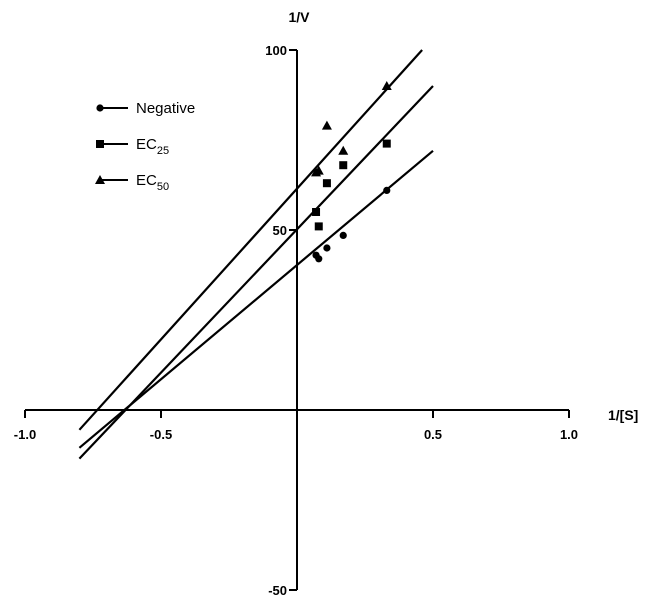 This screenshot has width=647, height=602. What do you see at coordinates (99, 107) in the screenshot?
I see `legend-marker-negative` at bounding box center [99, 107].